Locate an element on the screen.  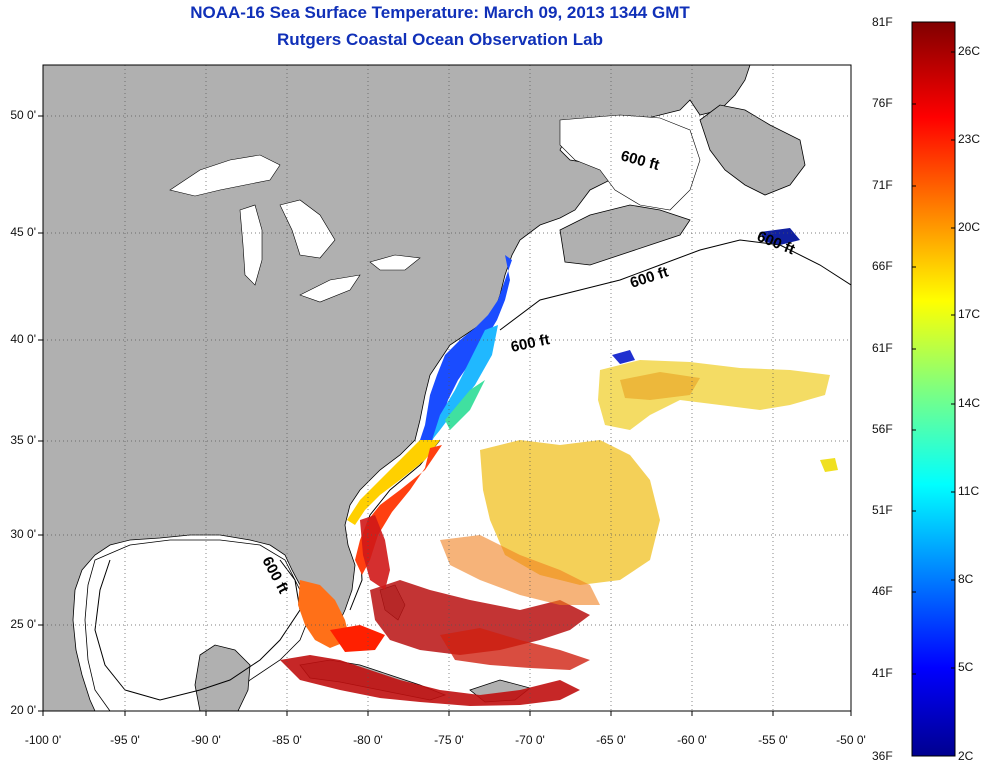
sst-florida-current is located at coordinates (375, 552).